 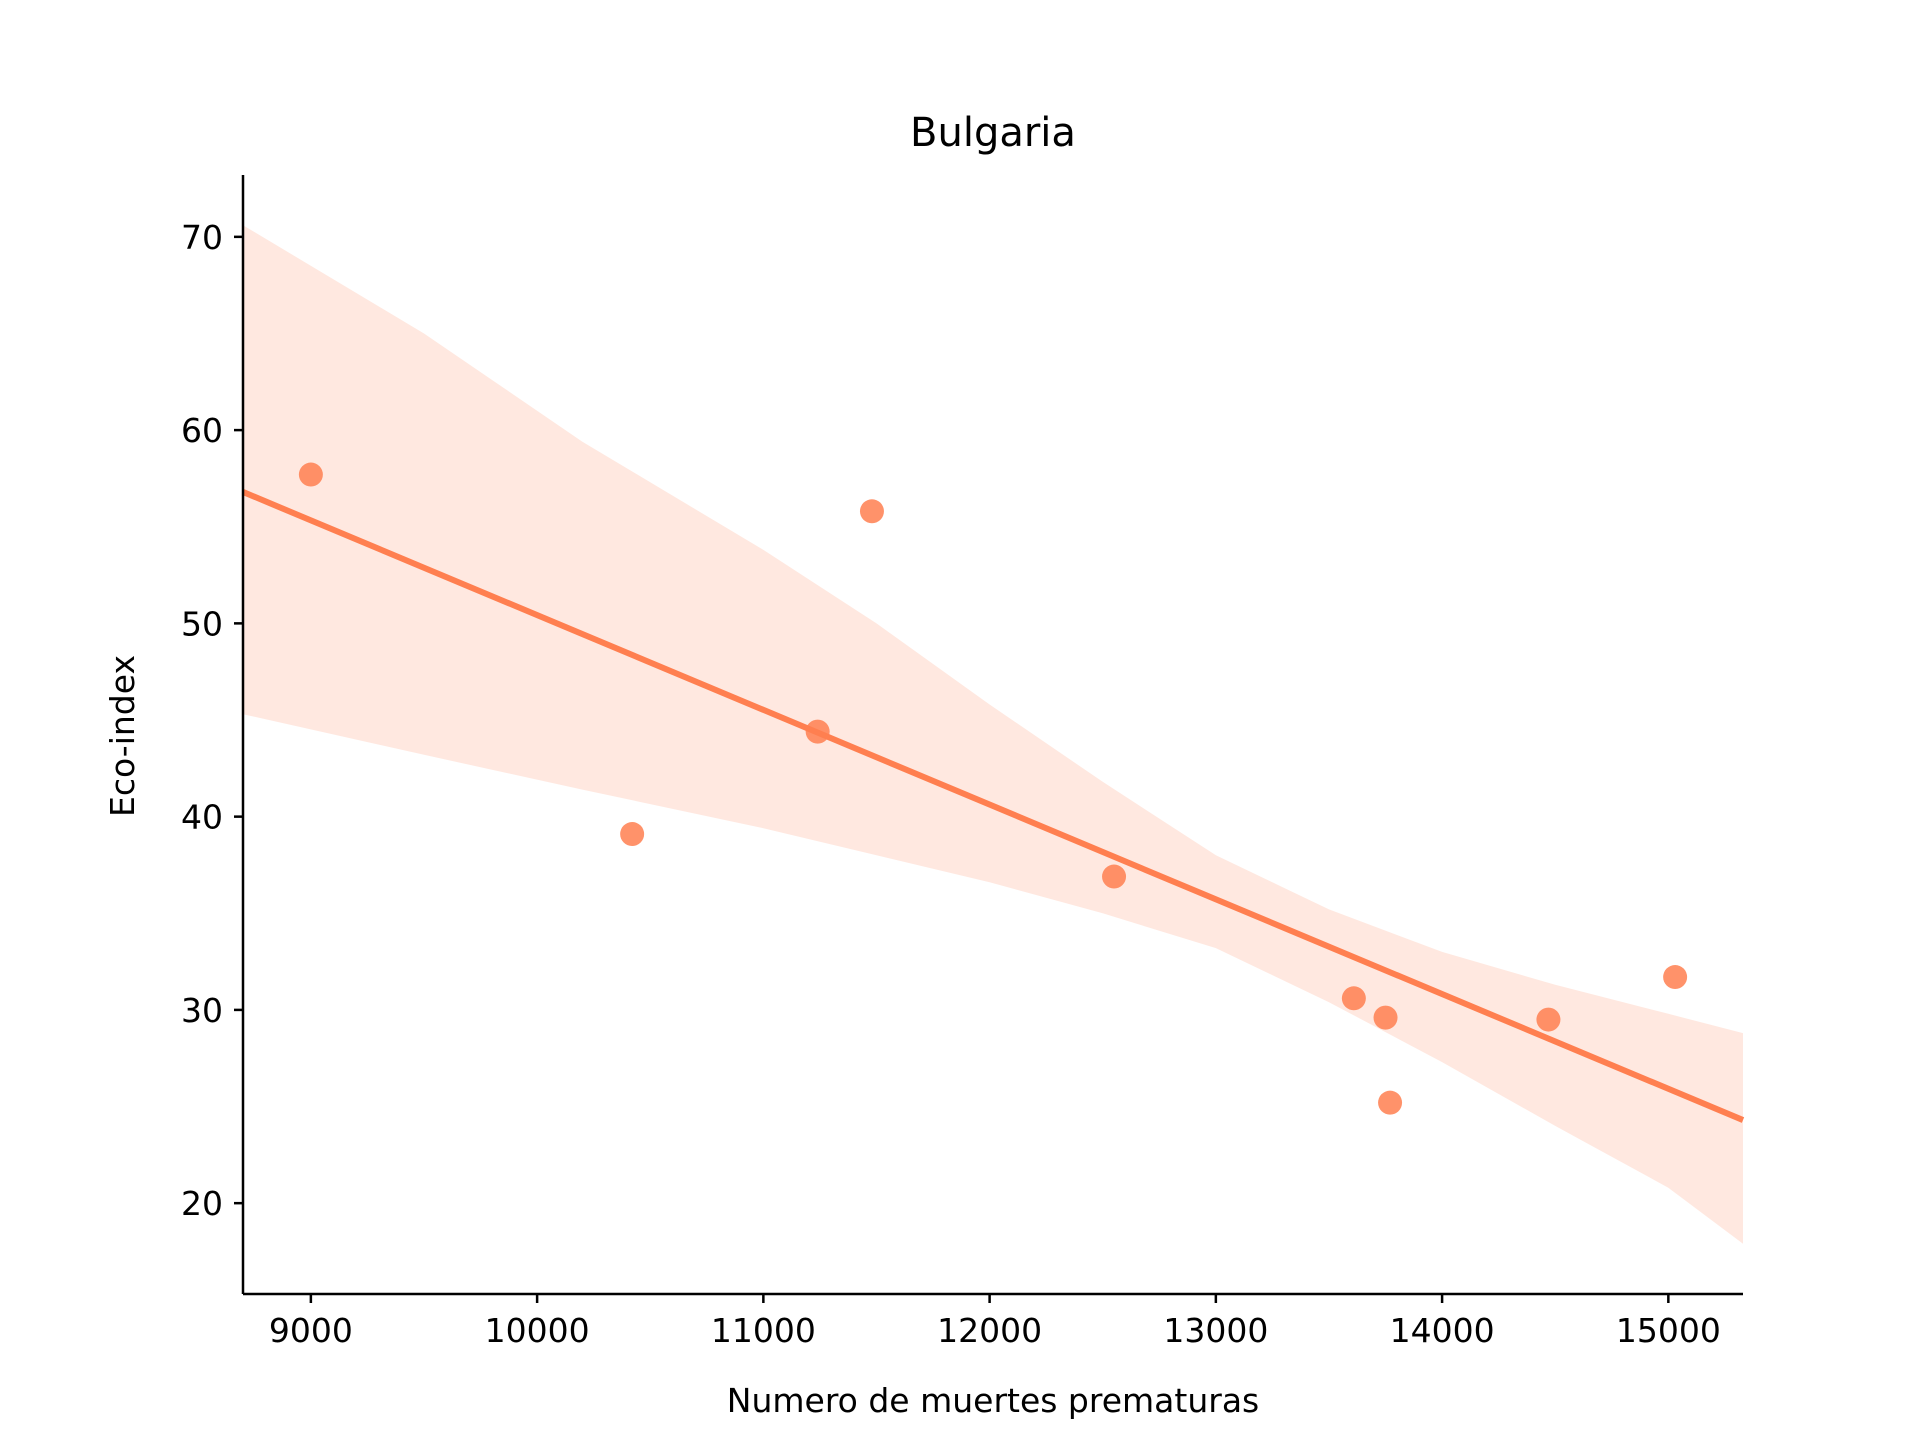 I want to click on chart-title: Bulgaria, so click(x=993, y=133).